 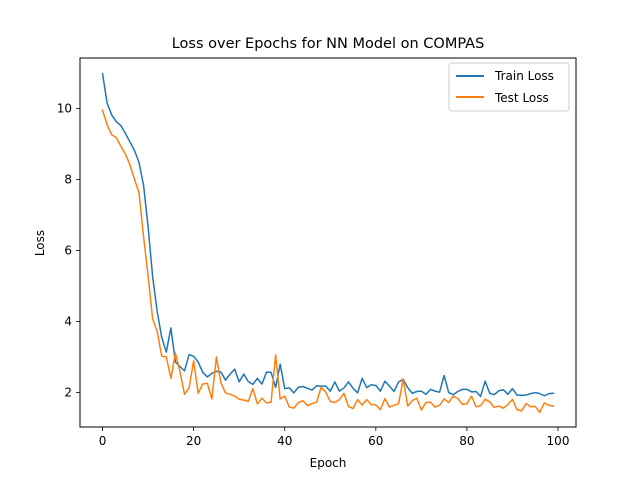 I want to click on x-tick-label: 80, so click(x=466, y=441).